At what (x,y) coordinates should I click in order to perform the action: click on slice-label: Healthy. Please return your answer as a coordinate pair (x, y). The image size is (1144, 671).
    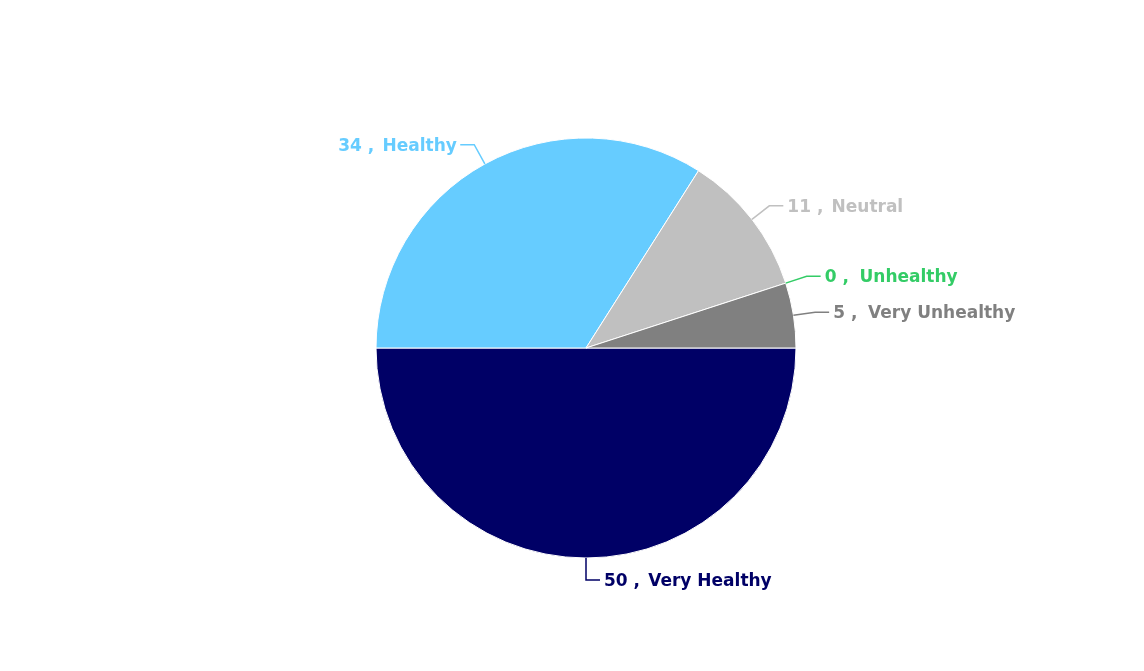
    Looking at the image, I should click on (419, 144).